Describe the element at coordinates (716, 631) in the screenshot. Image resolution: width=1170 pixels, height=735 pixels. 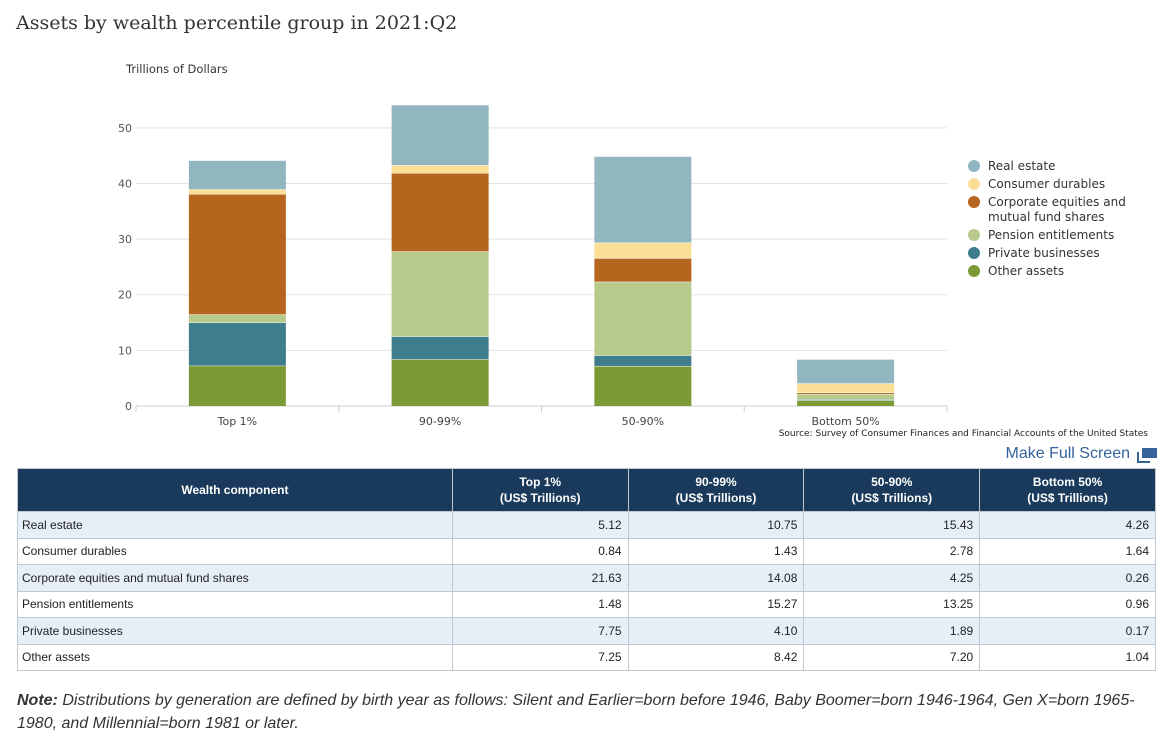
I see `table-cell: 4.10` at that location.